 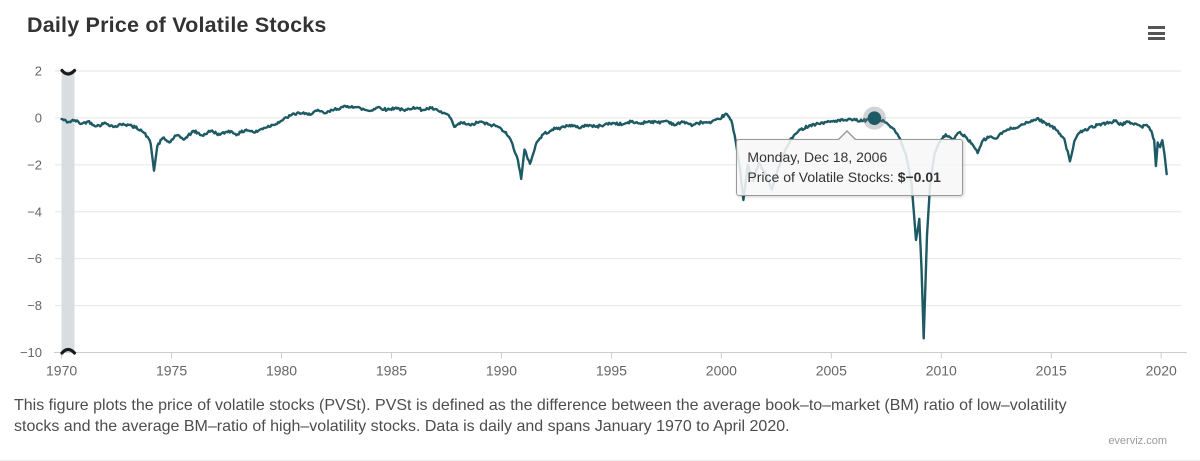 I want to click on y-axis-label: −10, so click(x=31, y=352).